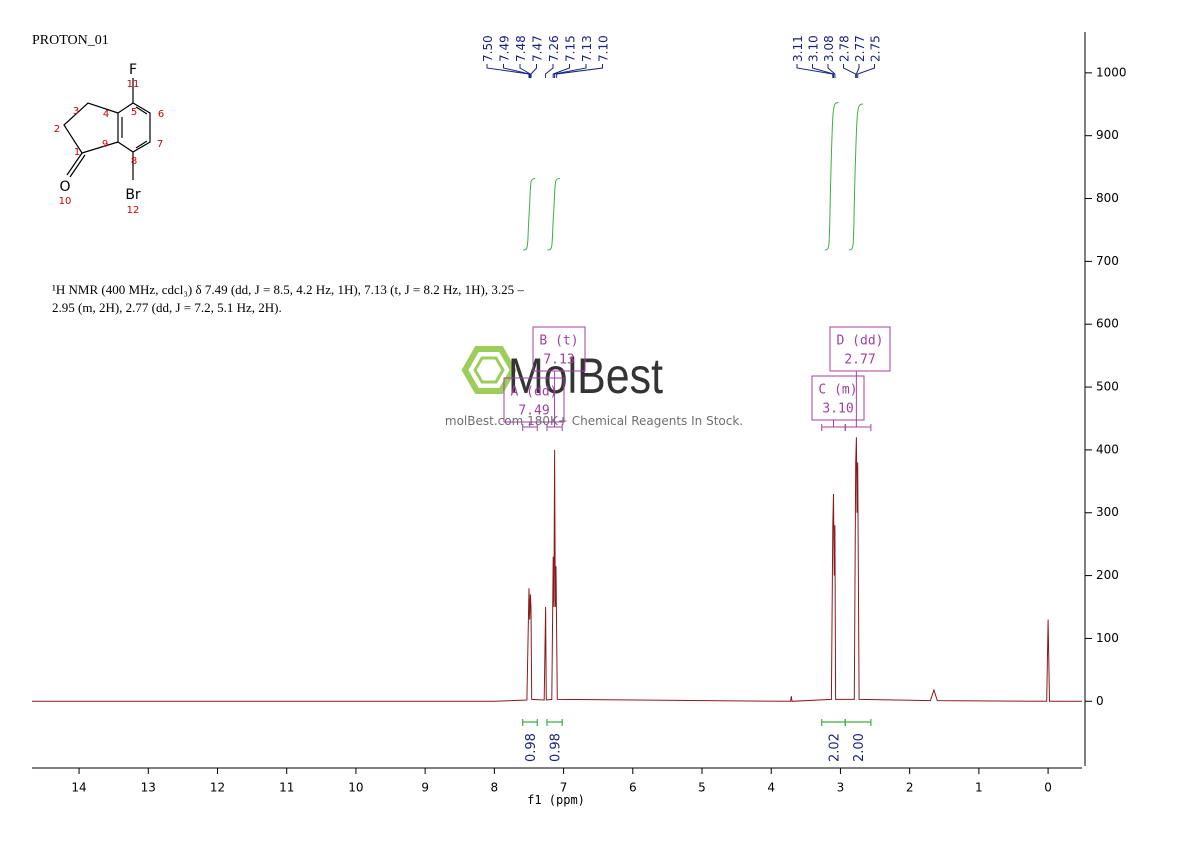 The height and width of the screenshot is (841, 1190). What do you see at coordinates (134, 112) in the screenshot?
I see `atom-label: 5` at bounding box center [134, 112].